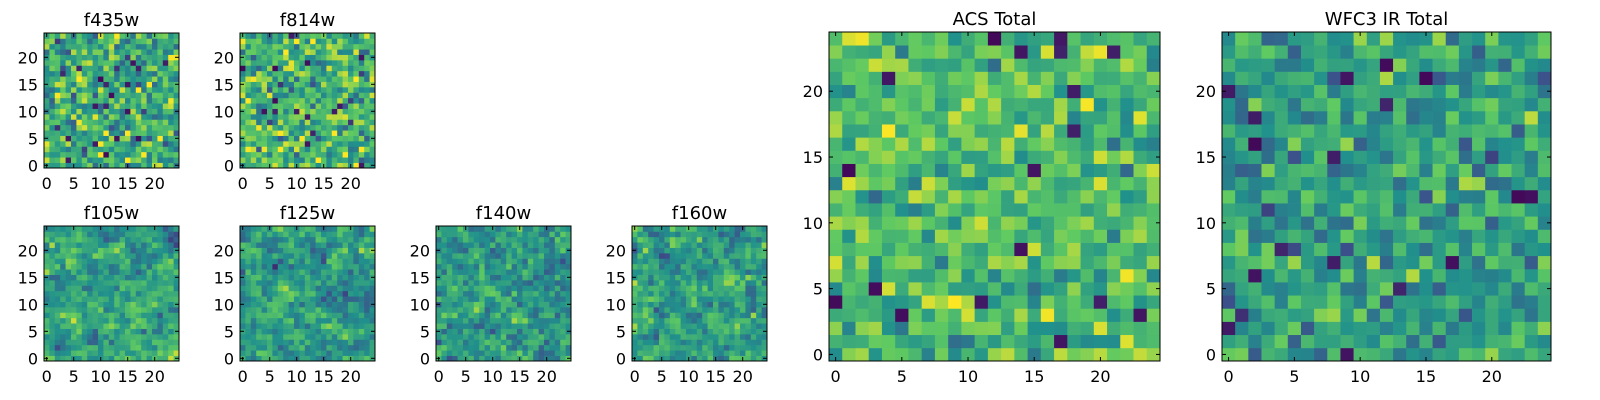  Describe the element at coordinates (229, 165) in the screenshot. I see `y-tick-label: 0` at that location.